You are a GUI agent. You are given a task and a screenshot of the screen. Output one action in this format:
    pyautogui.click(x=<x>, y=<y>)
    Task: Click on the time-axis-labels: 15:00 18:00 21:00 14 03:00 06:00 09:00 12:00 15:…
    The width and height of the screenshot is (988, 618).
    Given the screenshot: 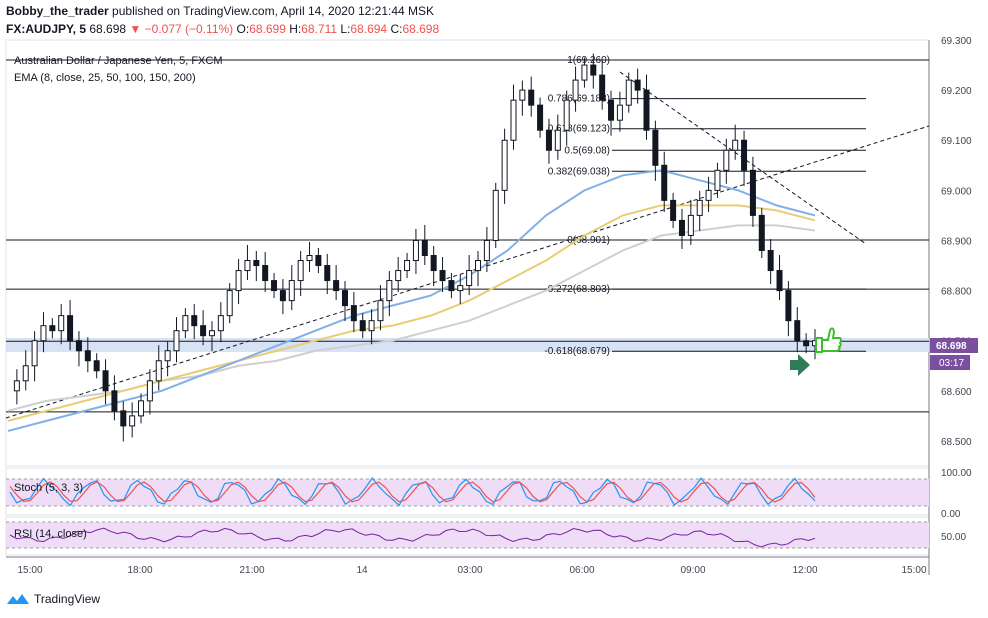 What is the action you would take?
    pyautogui.click(x=471, y=570)
    